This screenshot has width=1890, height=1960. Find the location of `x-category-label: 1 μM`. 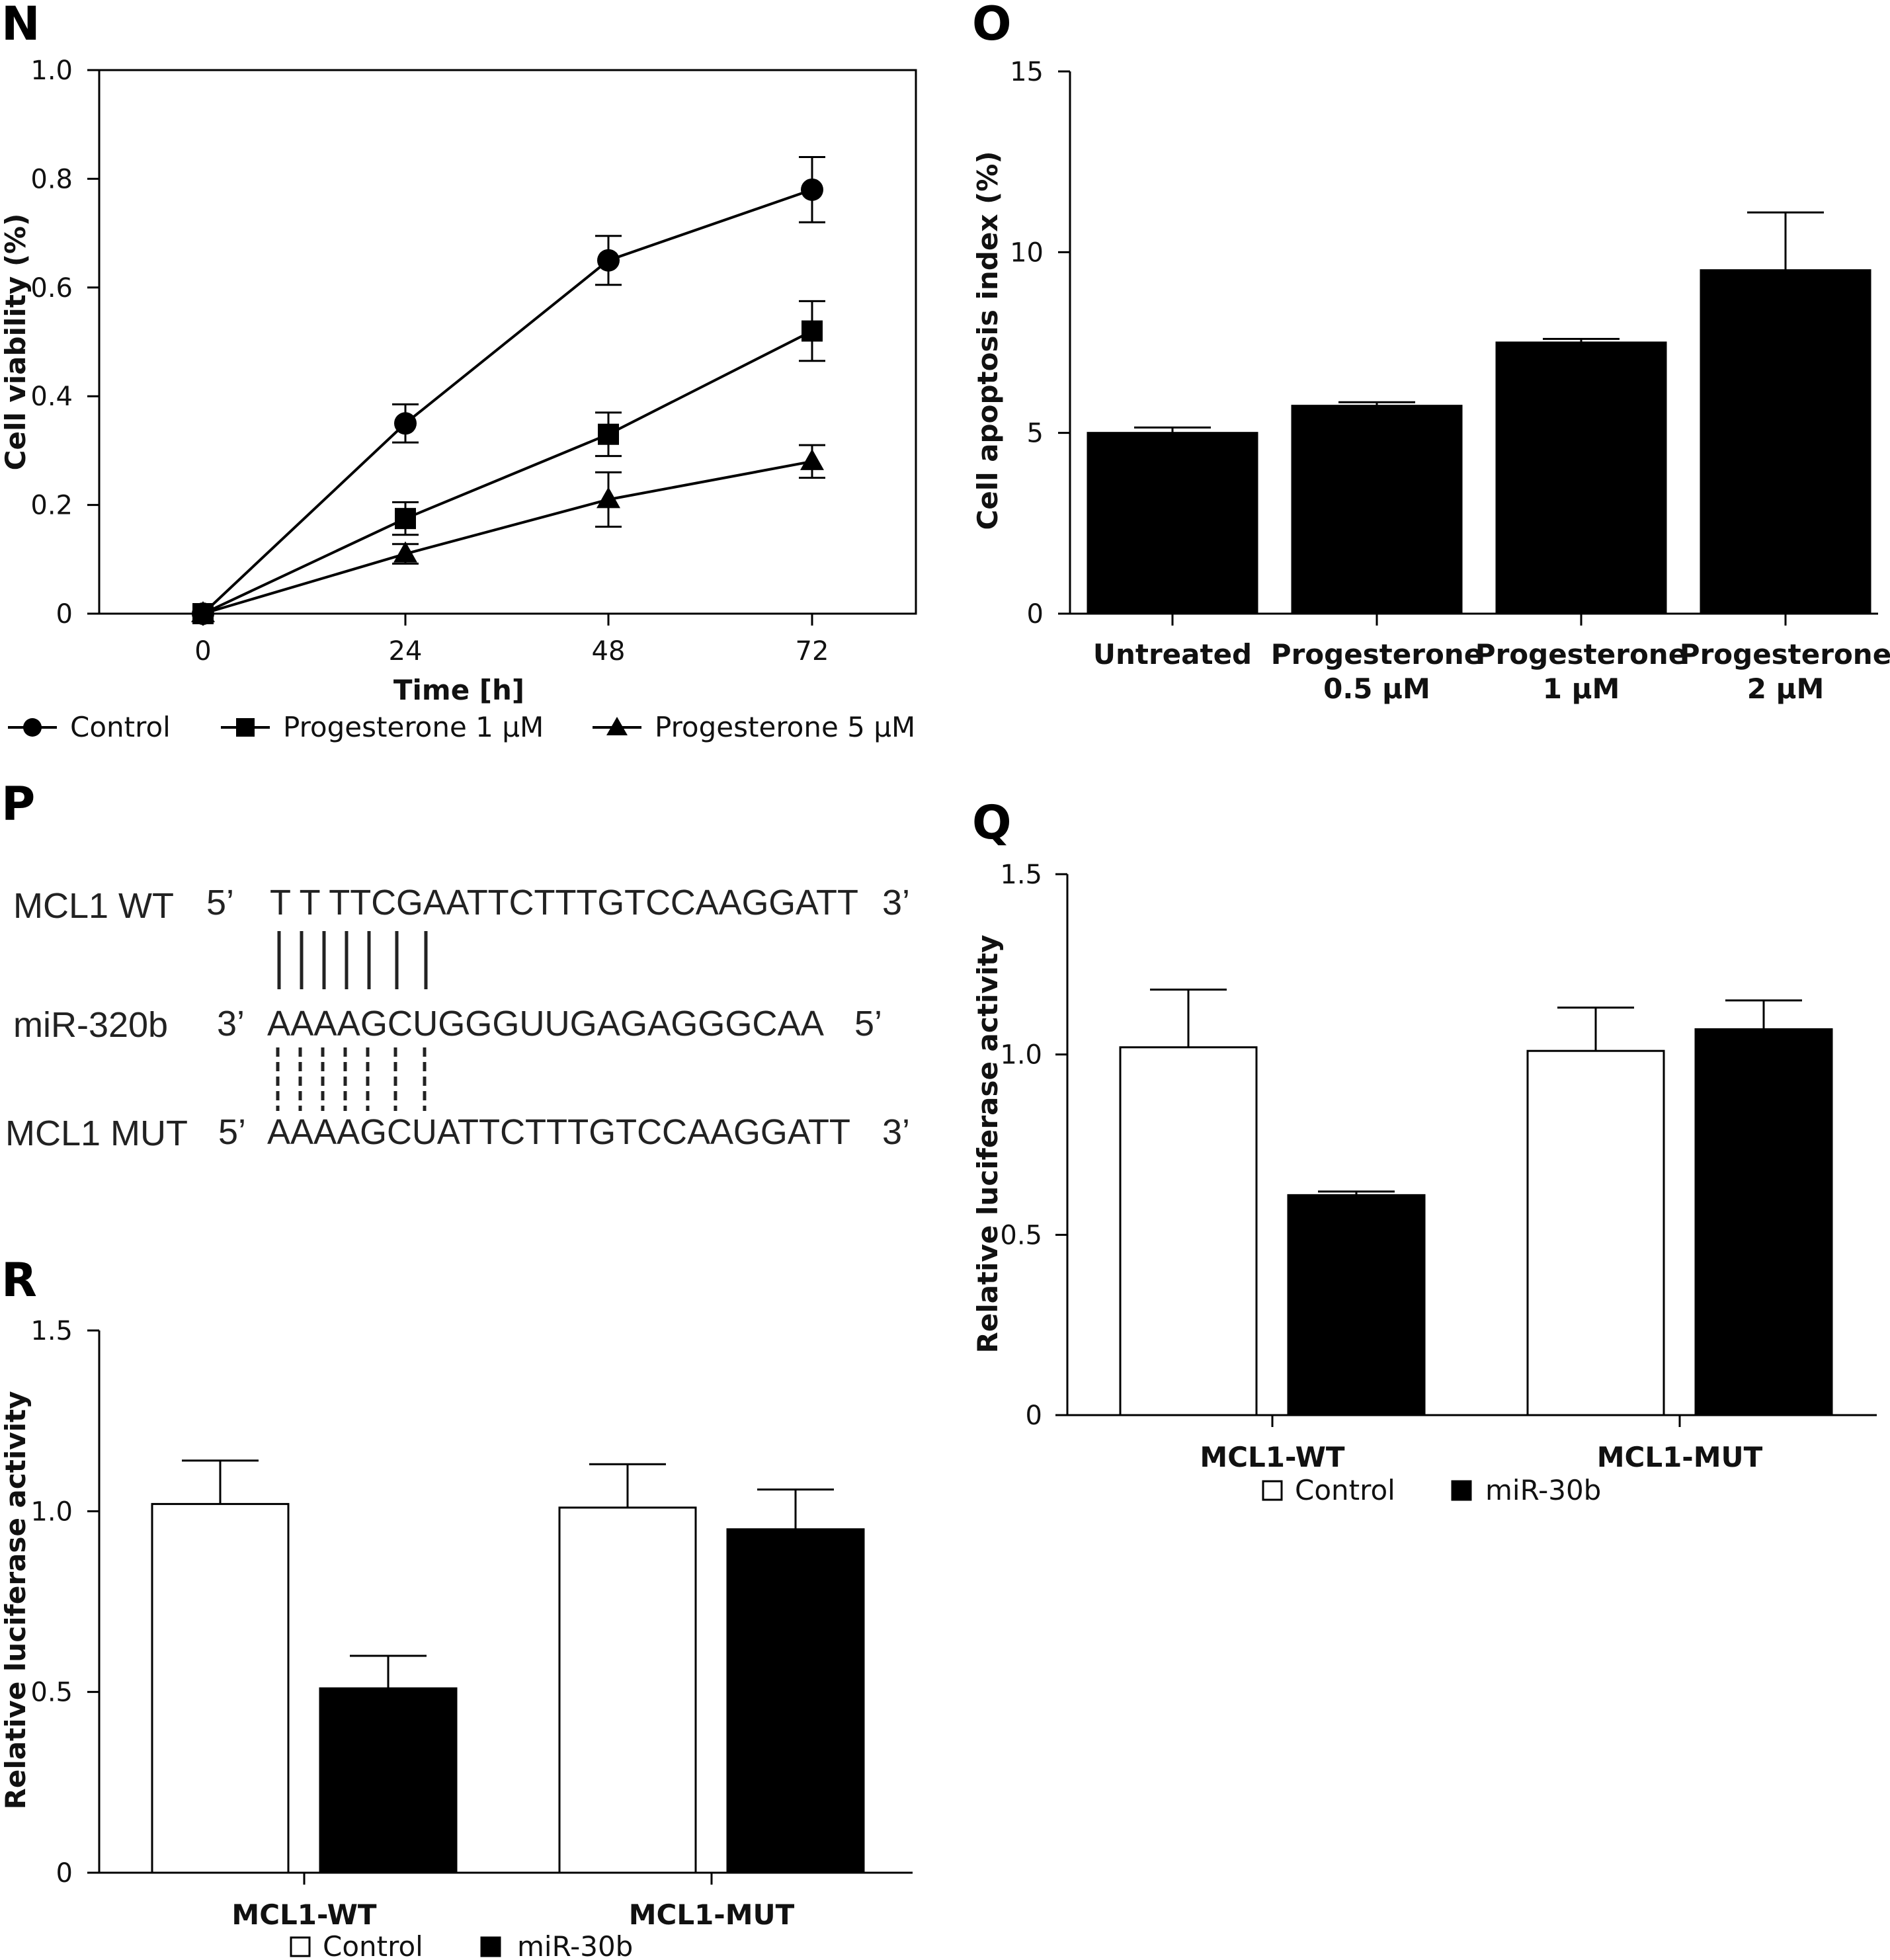

x-category-label: 1 μM is located at coordinates (1582, 689).